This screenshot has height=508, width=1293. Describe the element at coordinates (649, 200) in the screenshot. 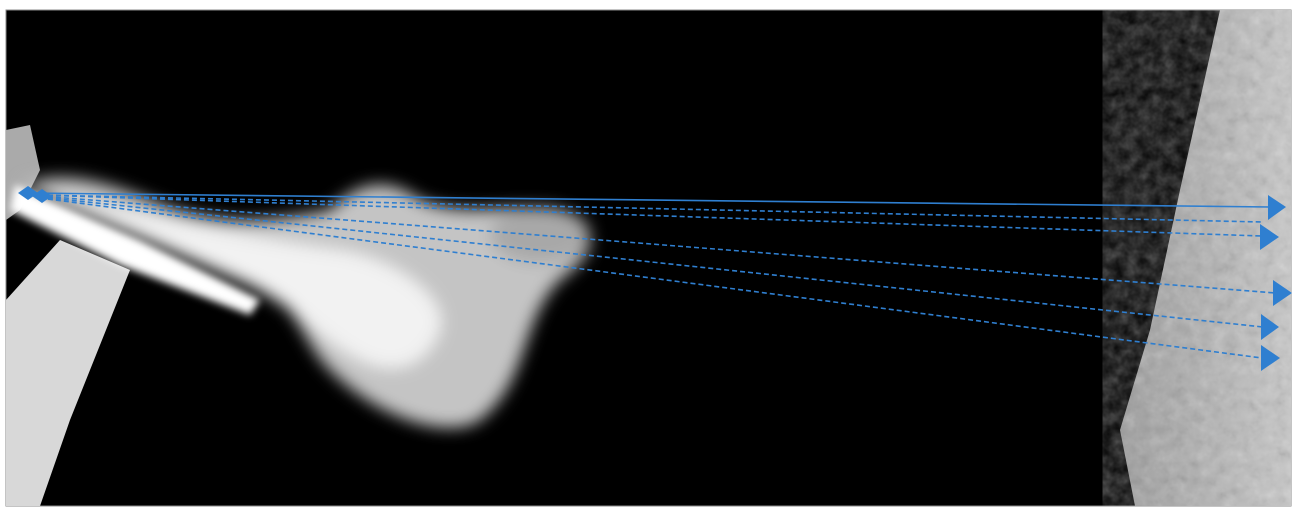

I see `solid-arrow-line` at that location.